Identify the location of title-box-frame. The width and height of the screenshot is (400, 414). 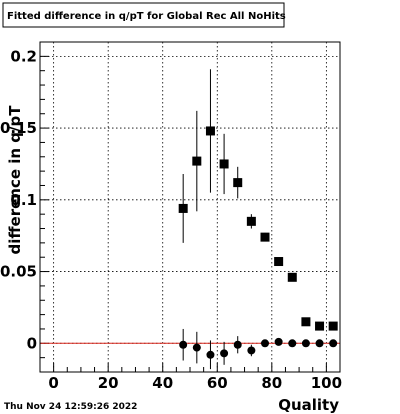
(143, 15).